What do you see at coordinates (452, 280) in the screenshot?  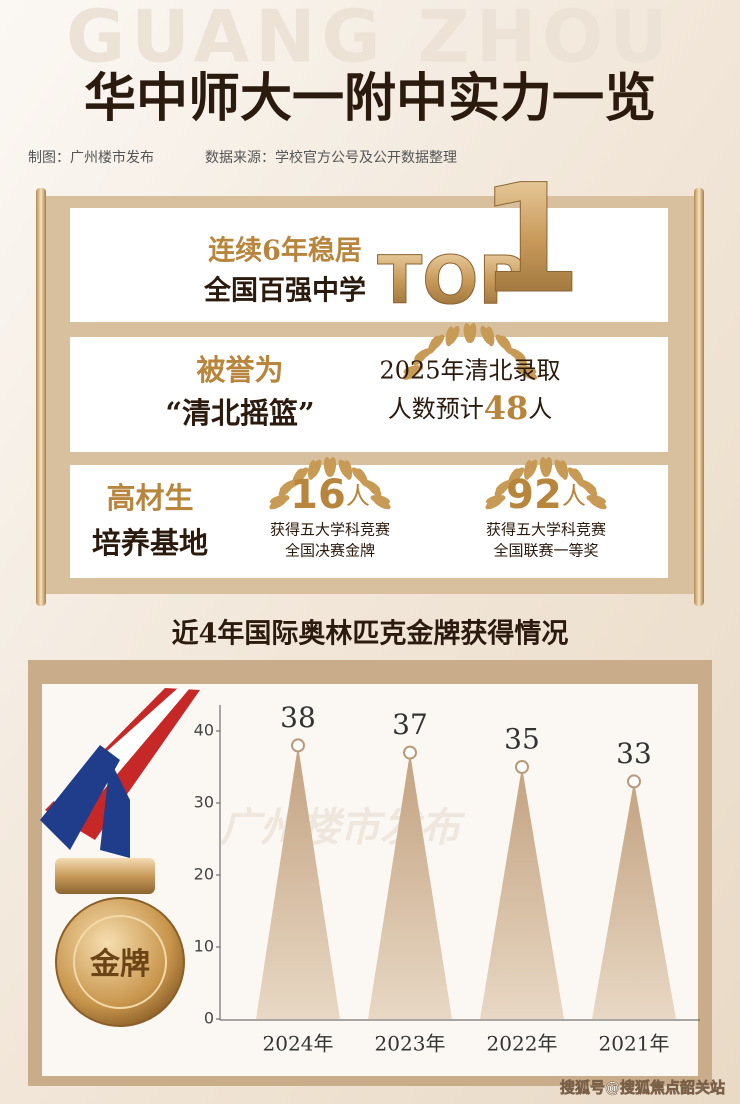 I see `badge: TOP` at bounding box center [452, 280].